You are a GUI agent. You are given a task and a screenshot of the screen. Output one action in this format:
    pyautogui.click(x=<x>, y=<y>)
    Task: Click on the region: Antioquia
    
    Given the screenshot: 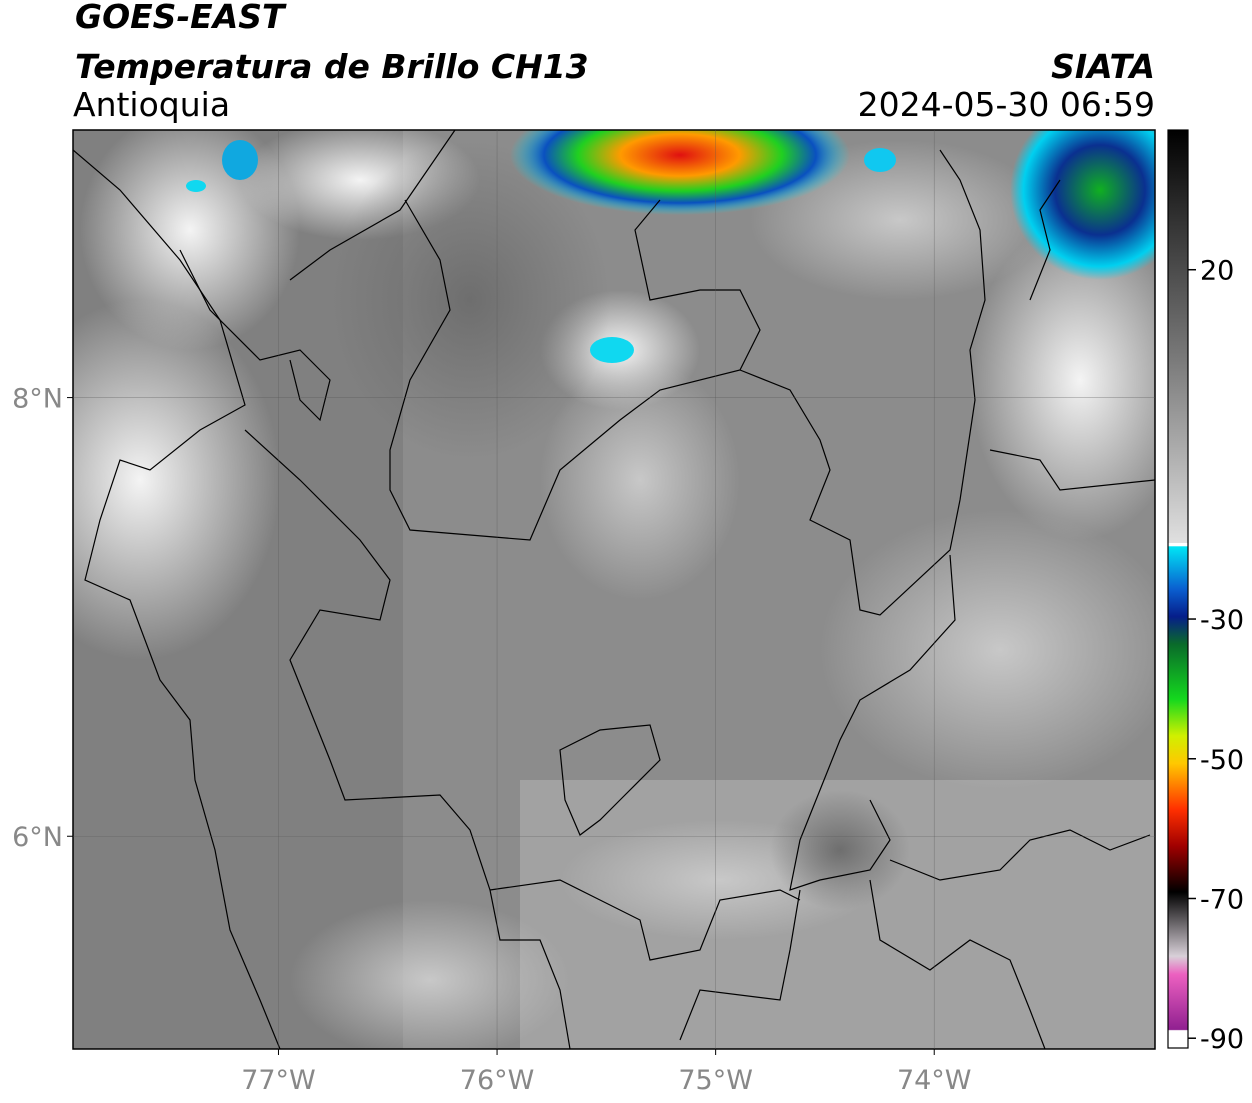 What is the action you would take?
    pyautogui.click(x=151, y=104)
    